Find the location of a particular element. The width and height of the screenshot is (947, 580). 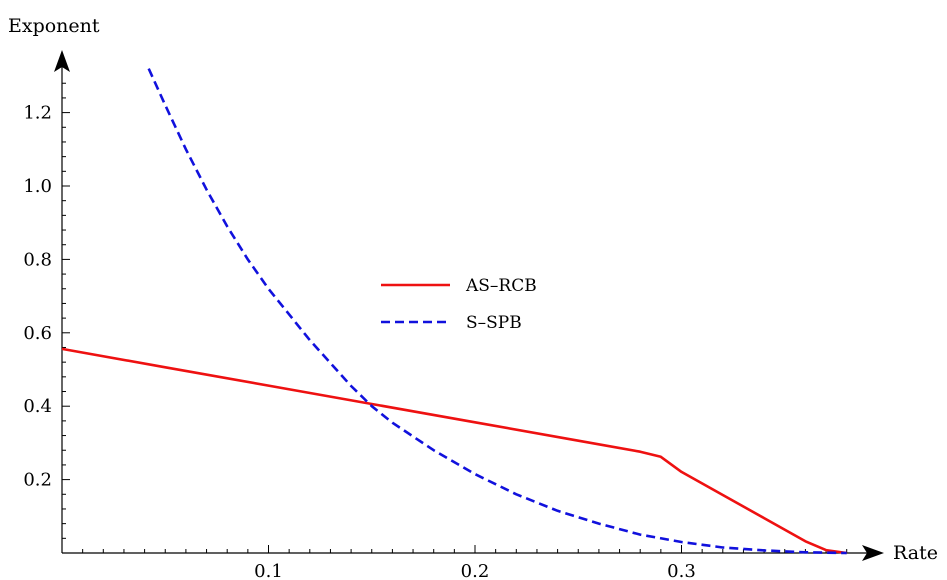

x-tick-label: 0.1 is located at coordinates (268, 570).